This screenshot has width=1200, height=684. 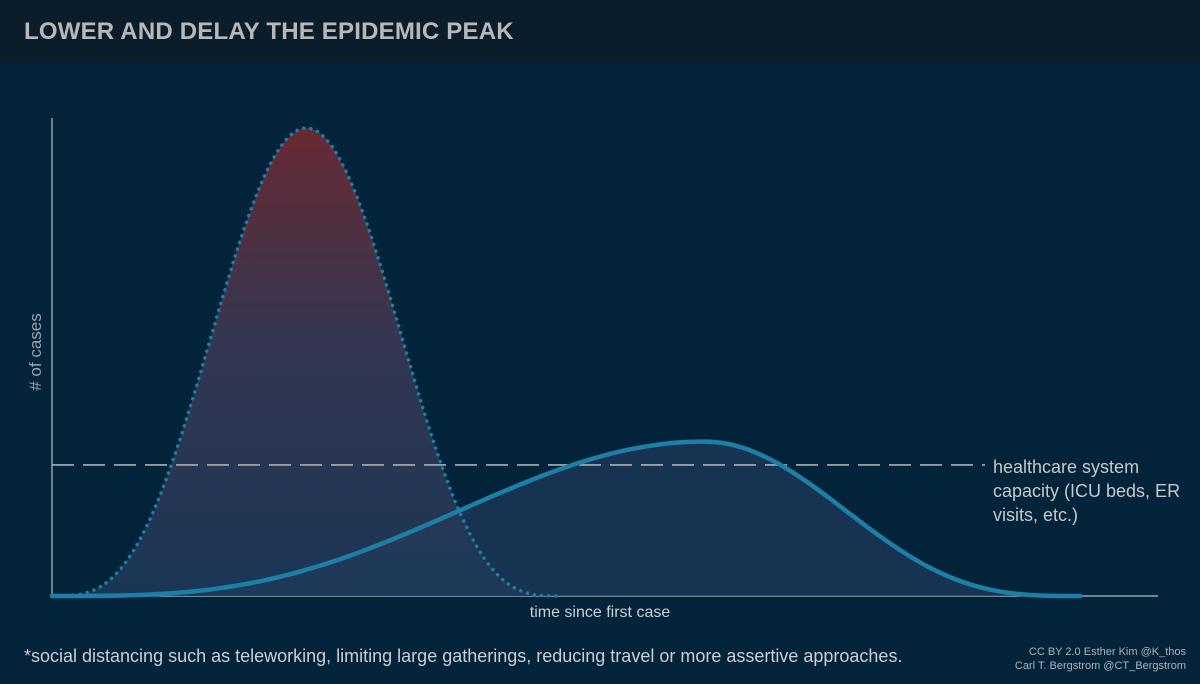 What do you see at coordinates (600, 31) in the screenshot?
I see `header-bar: LOWER AND DELAY THE EPIDEMIC PEAK` at bounding box center [600, 31].